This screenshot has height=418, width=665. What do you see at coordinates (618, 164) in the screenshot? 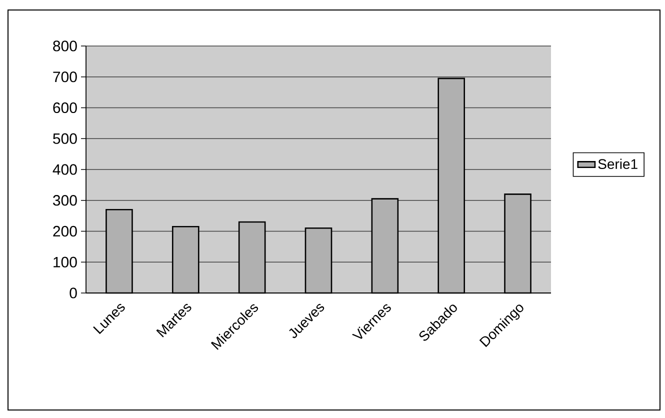
I see `legend-label: Serie1` at bounding box center [618, 164].